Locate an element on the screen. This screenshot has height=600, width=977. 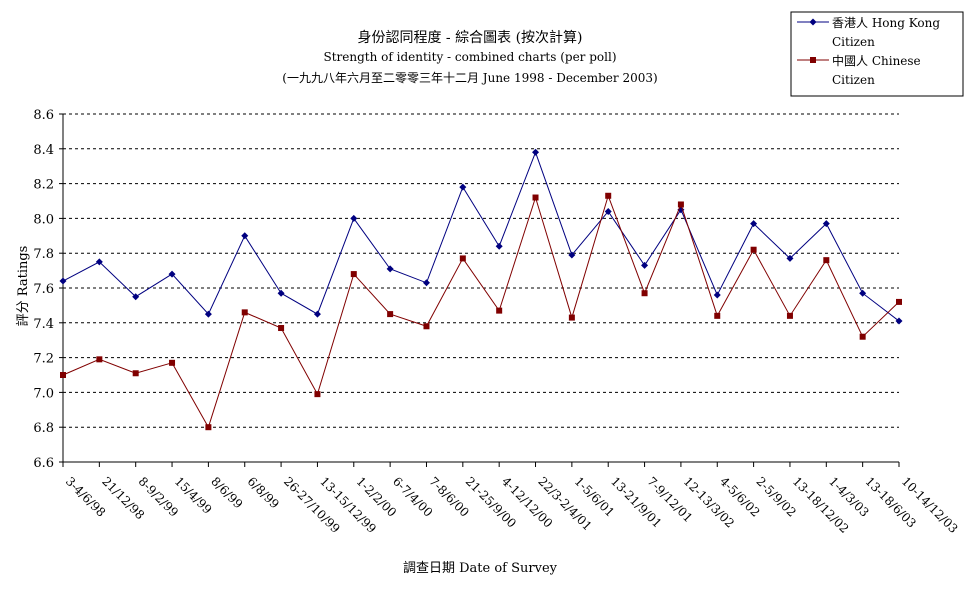
legend-box is located at coordinates (877, 54).